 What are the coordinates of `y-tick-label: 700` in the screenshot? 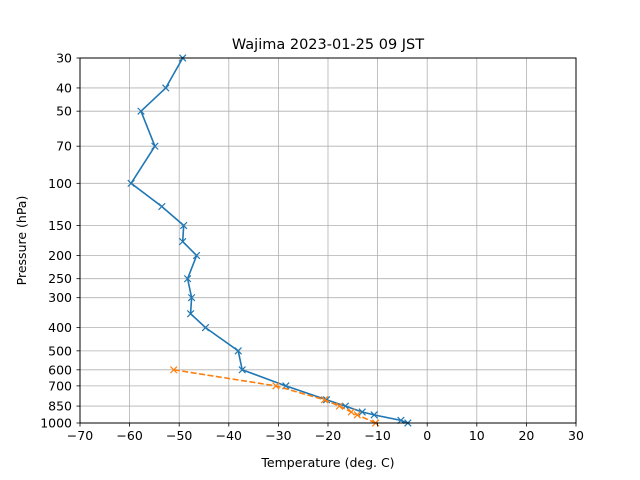 It's located at (60, 385).